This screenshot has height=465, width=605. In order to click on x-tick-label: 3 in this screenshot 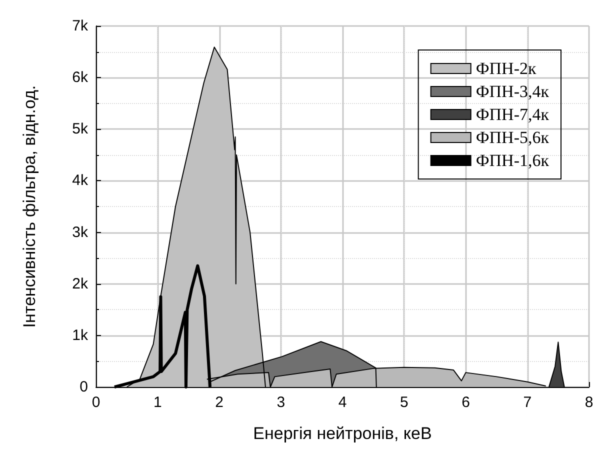, I will do `click(281, 402)`.